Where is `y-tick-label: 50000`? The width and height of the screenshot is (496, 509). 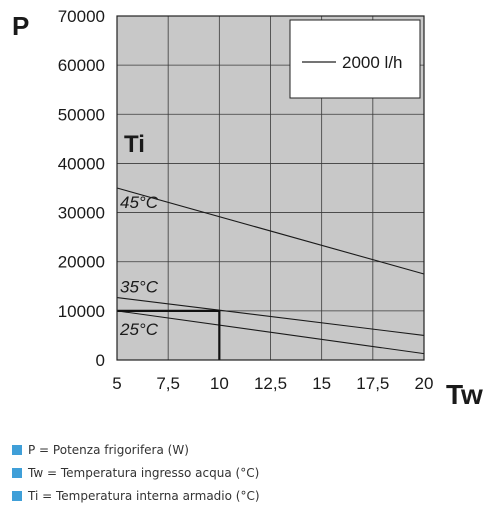
y-tick-label: 50000 is located at coordinates (81, 114).